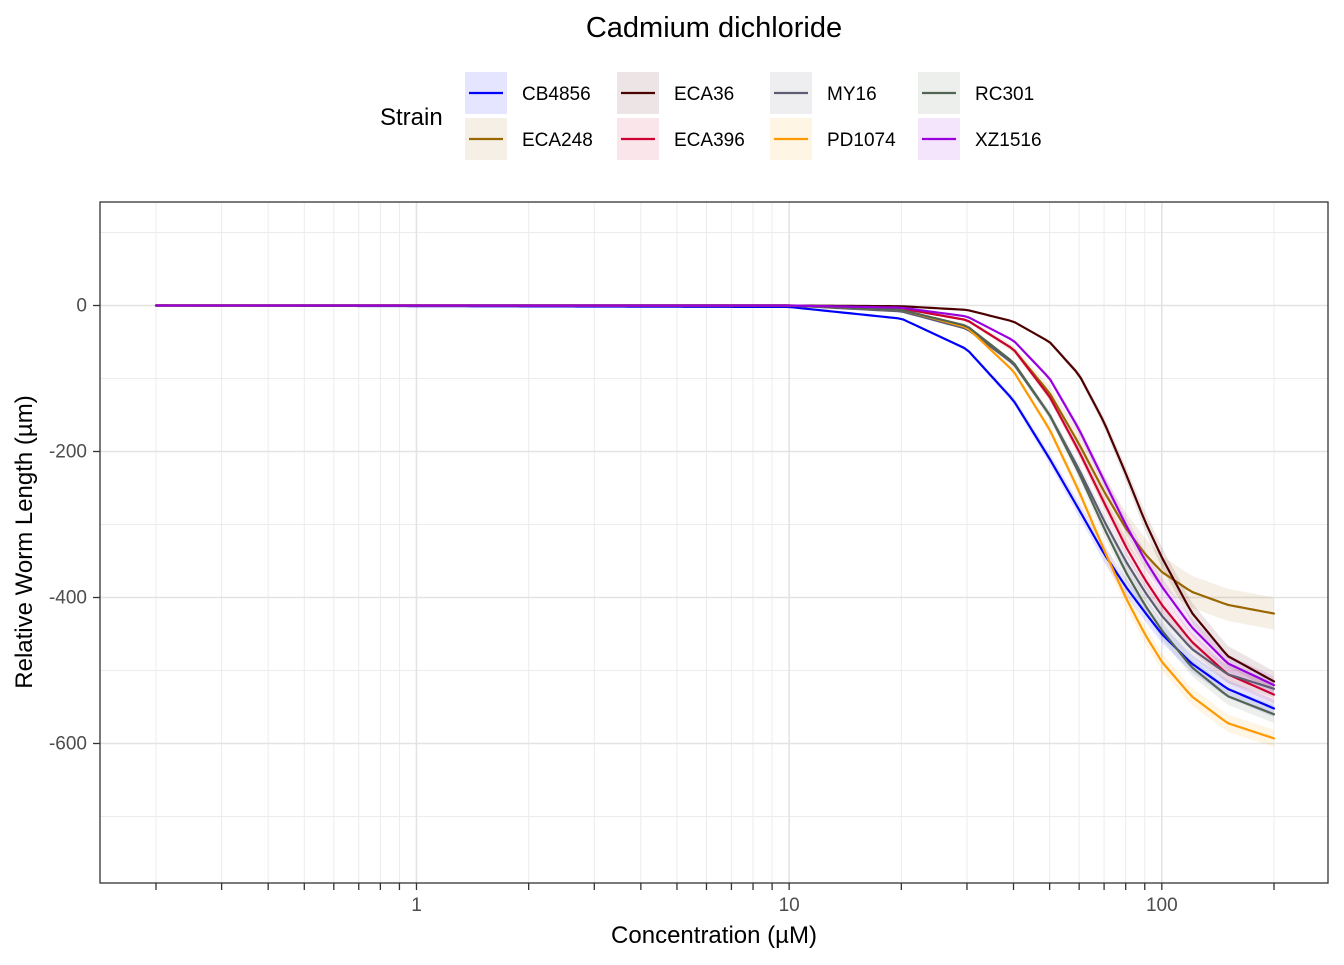  What do you see at coordinates (557, 140) in the screenshot?
I see `legend-label-eca248: ECA248` at bounding box center [557, 140].